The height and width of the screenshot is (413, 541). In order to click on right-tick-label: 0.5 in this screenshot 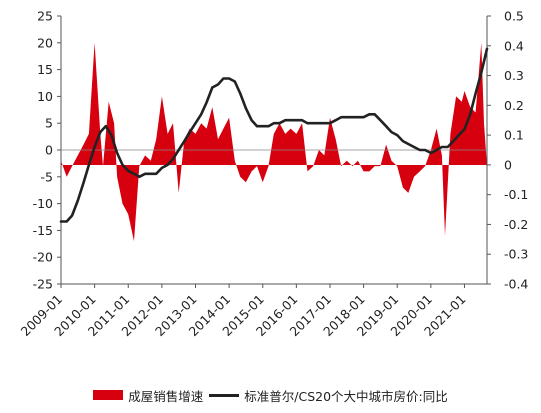, I will do `click(514, 16)`.